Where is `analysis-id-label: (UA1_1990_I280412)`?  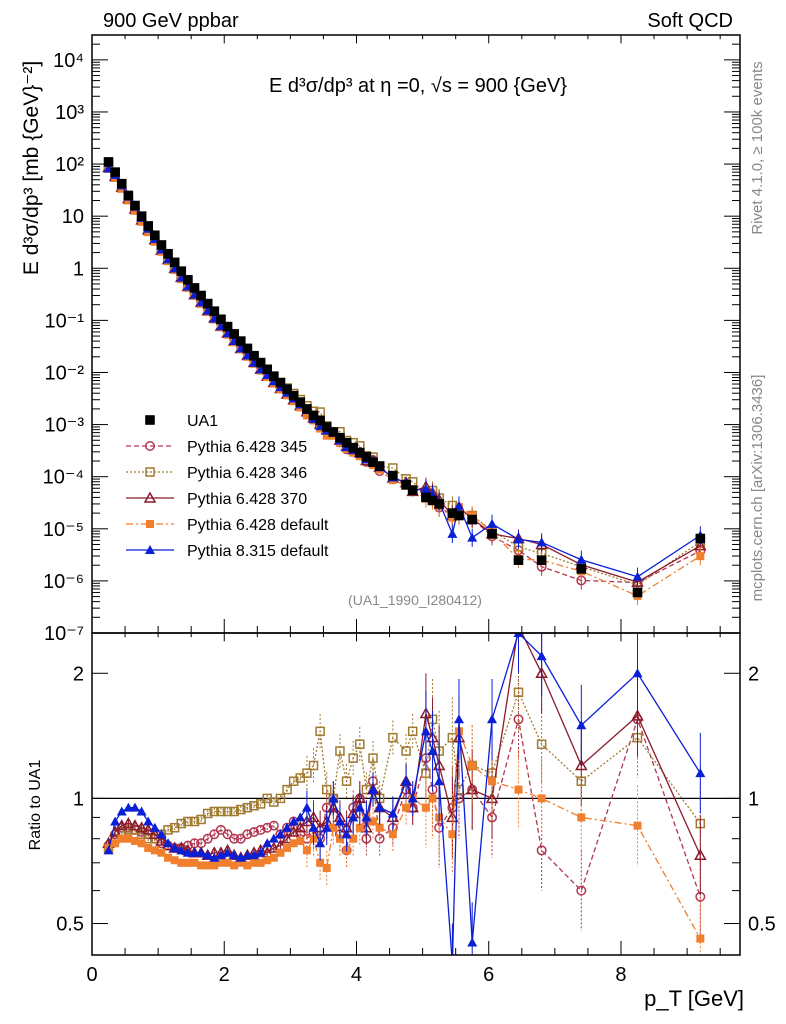
analysis-id-label: (UA1_1990_I280412) is located at coordinates (415, 600).